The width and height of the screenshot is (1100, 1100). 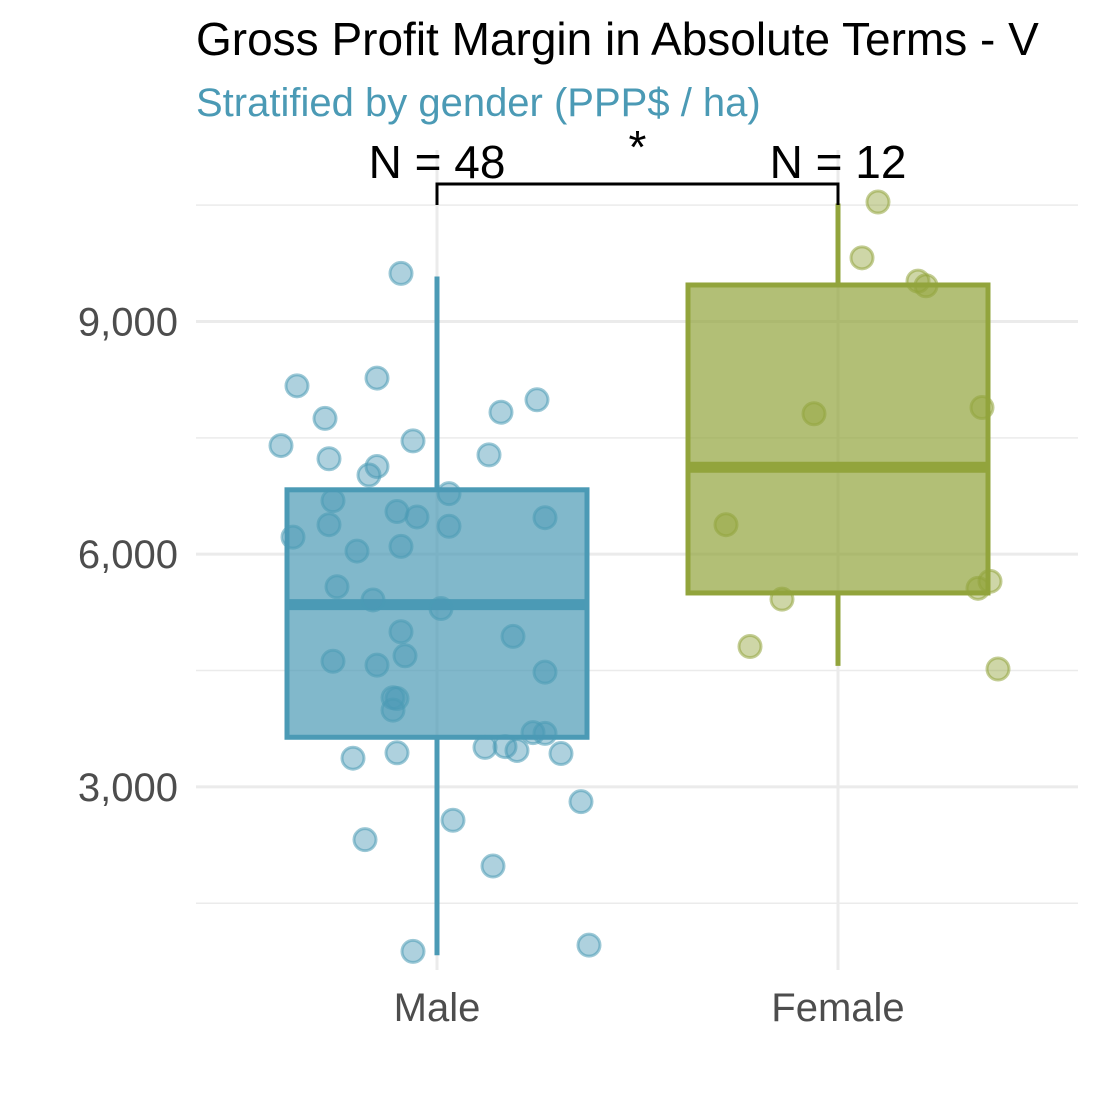 I want to click on n-label: N = 12, so click(x=838, y=162).